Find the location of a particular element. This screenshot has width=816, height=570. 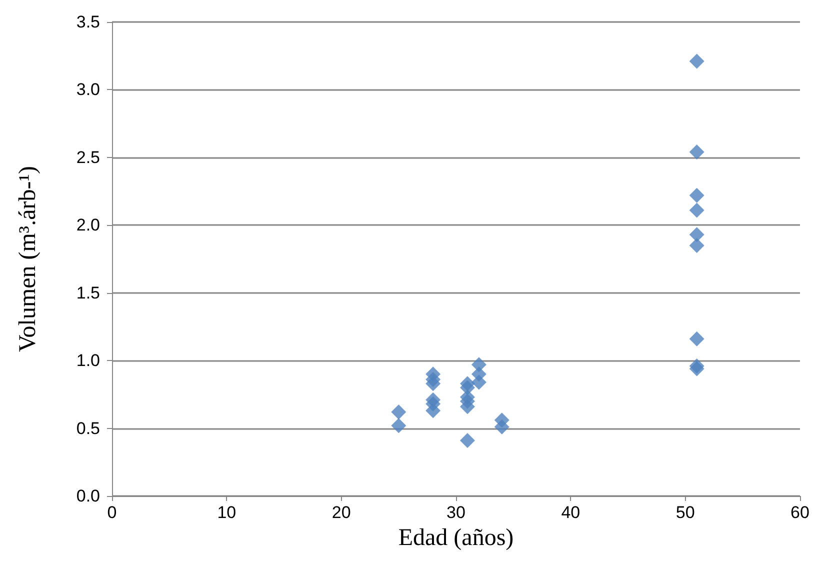

y-axis-title: Volumen (m³.árb-¹) is located at coordinates (28, 259).